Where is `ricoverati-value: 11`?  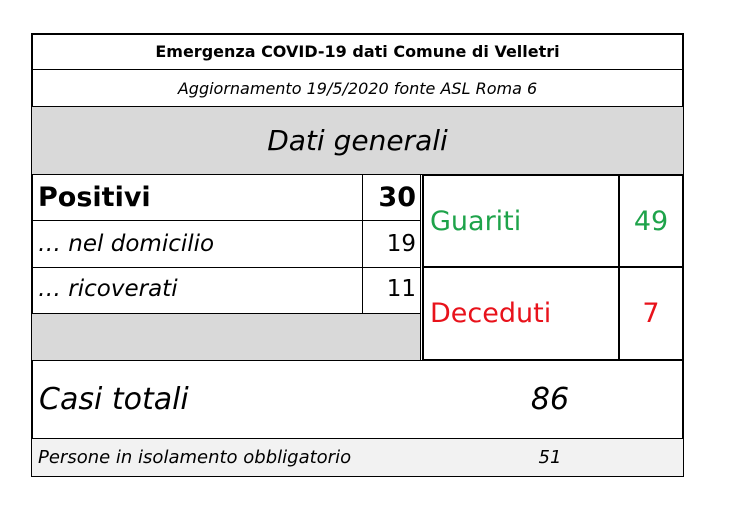
ricoverati-value: 11 is located at coordinates (391, 290).